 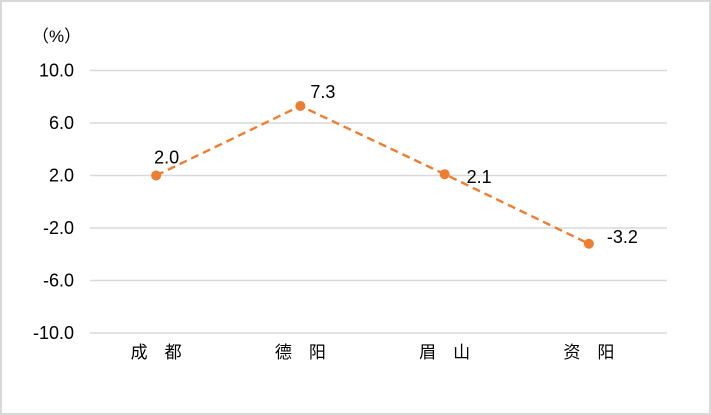 I want to click on y-tick-label: 10.0, so click(x=56, y=71).